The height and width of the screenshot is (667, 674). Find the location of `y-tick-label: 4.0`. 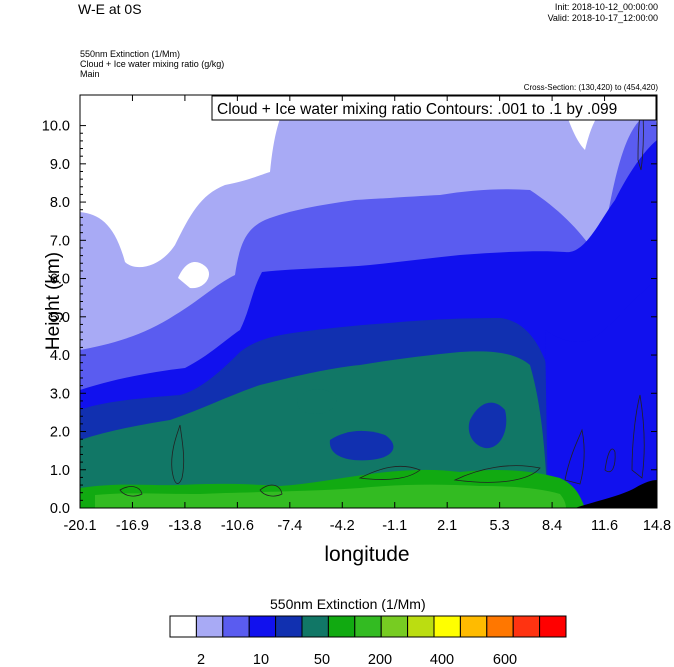

y-tick-label: 4.0 is located at coordinates (60, 356).